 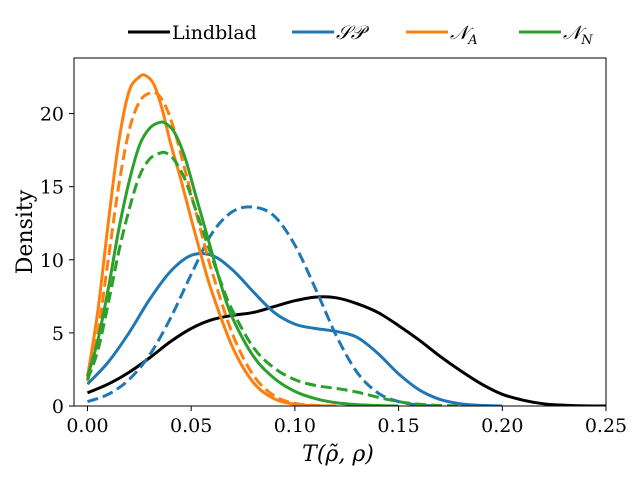 What do you see at coordinates (606, 426) in the screenshot?
I see `x-tick-label: 0.25` at bounding box center [606, 426].